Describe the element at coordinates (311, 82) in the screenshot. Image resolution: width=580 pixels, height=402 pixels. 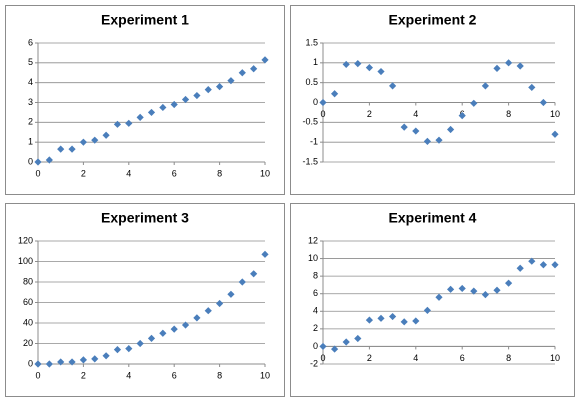
I see `y-tick-label: 0.5` at that location.